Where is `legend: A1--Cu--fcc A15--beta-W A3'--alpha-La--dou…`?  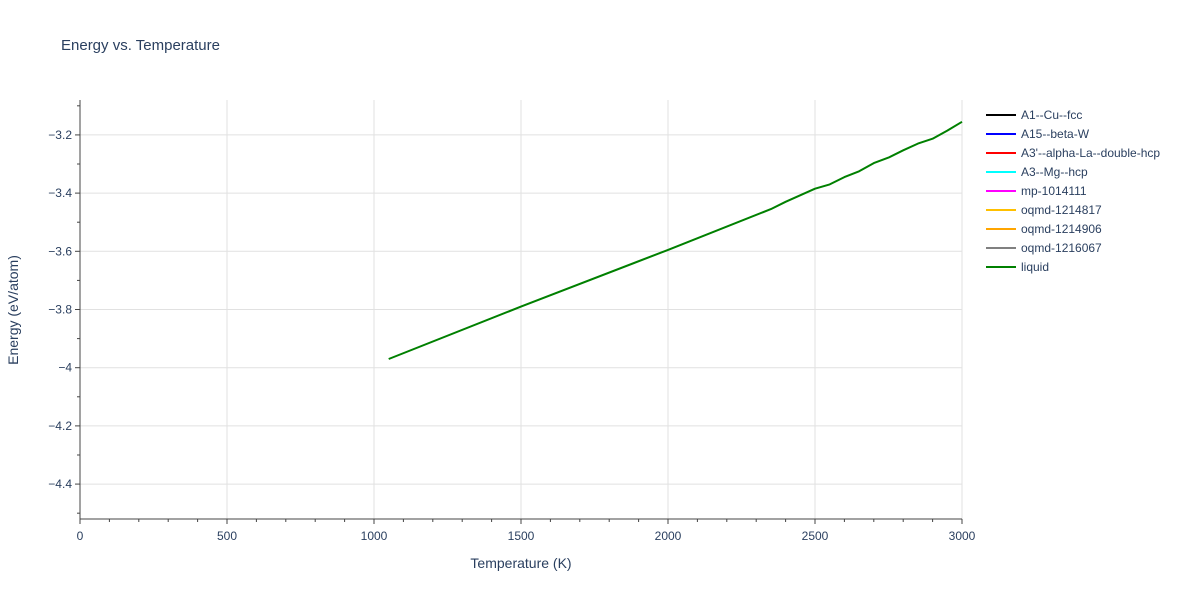
legend: A1--Cu--fcc A15--beta-W A3'--alpha-La--dou… is located at coordinates (1073, 191).